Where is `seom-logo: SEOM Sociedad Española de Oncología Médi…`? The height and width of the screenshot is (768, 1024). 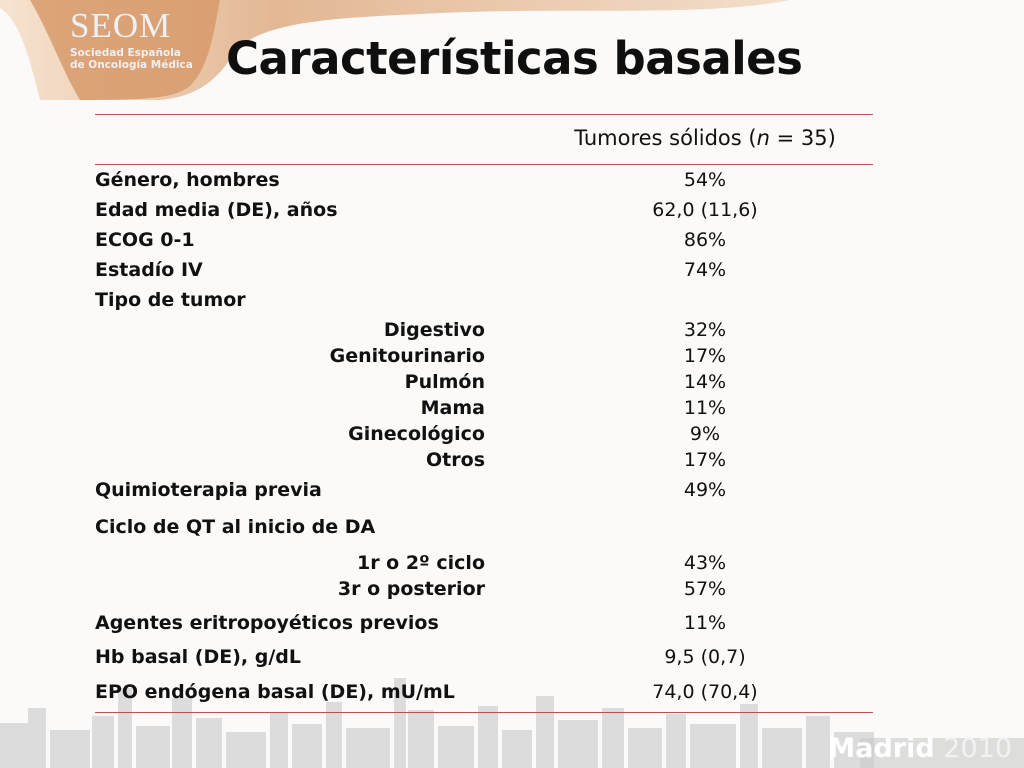
seom-logo: SEOM Sociedad Española de Oncología Médi… is located at coordinates (145, 39).